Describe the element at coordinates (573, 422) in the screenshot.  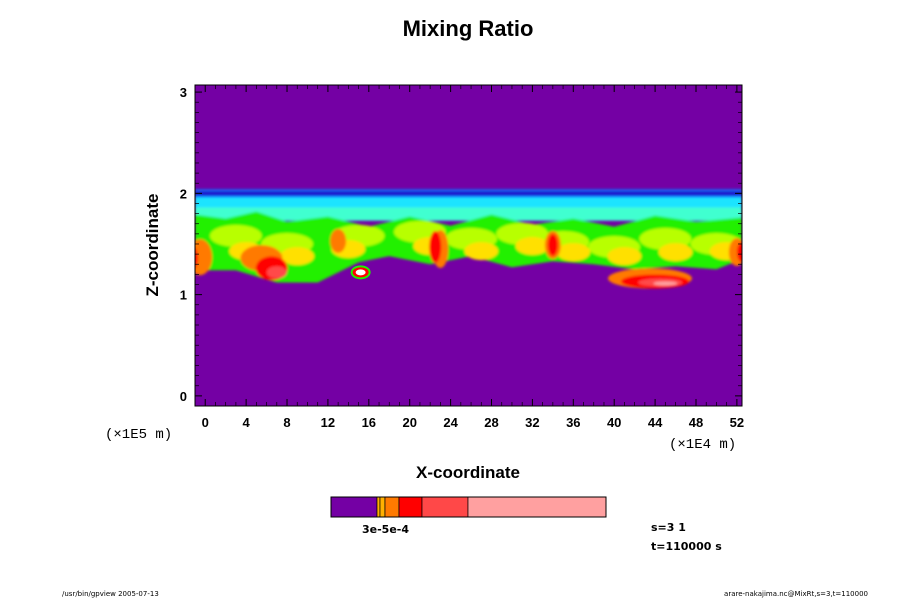
I see `x-tick-label-9: 36` at that location.